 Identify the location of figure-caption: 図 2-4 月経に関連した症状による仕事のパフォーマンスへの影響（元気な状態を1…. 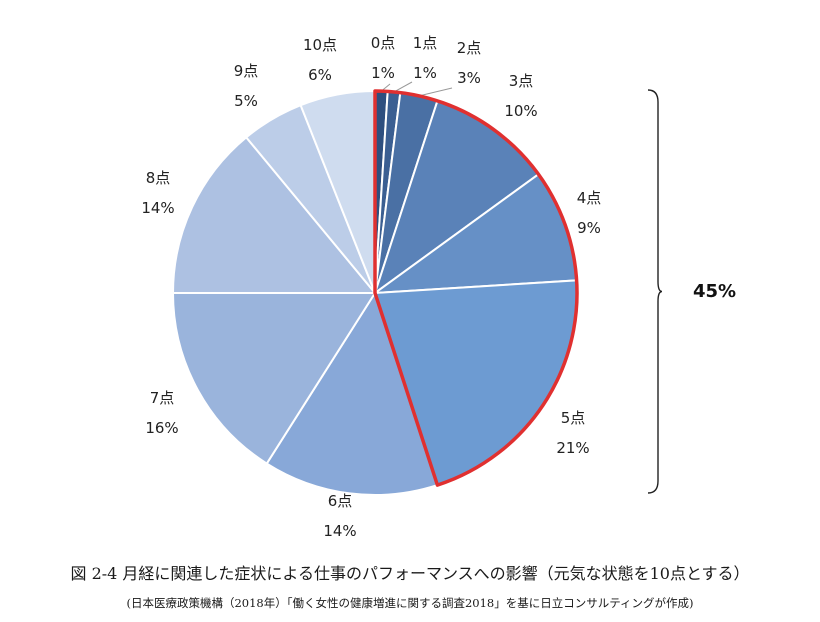
(410, 573).